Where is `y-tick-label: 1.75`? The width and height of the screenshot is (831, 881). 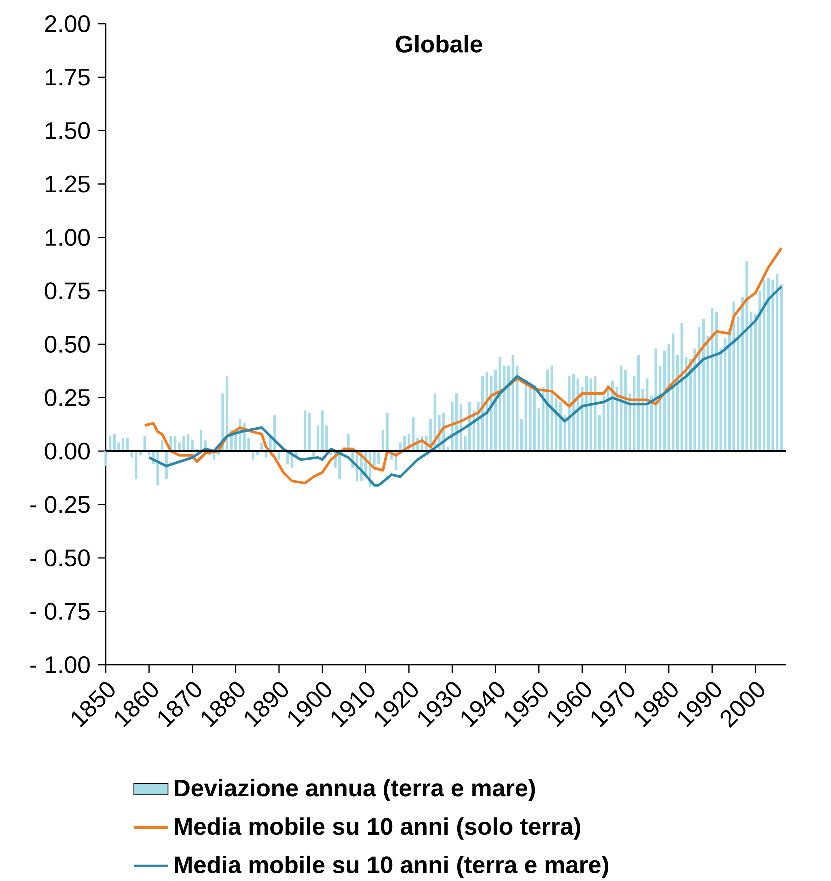
y-tick-label: 1.75 is located at coordinates (68, 77).